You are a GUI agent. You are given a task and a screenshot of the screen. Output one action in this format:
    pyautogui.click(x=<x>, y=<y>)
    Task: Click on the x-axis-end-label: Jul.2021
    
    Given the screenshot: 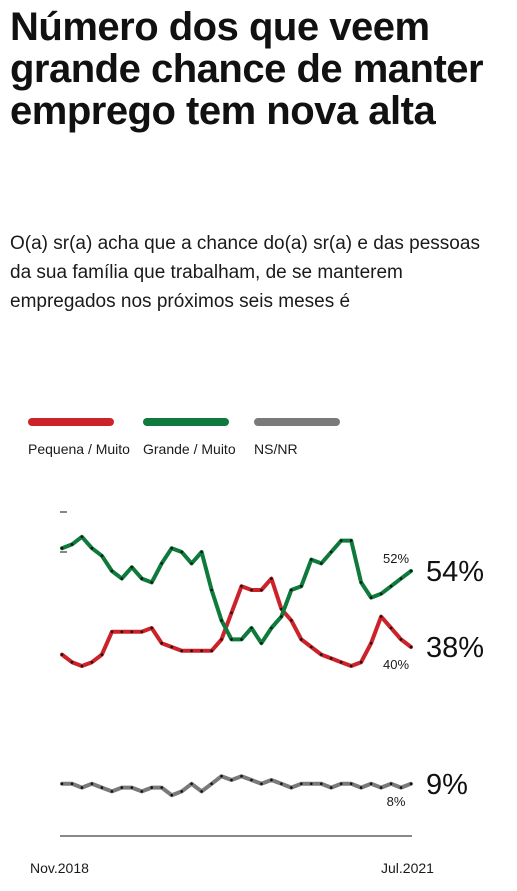 What is the action you would take?
    pyautogui.click(x=407, y=868)
    